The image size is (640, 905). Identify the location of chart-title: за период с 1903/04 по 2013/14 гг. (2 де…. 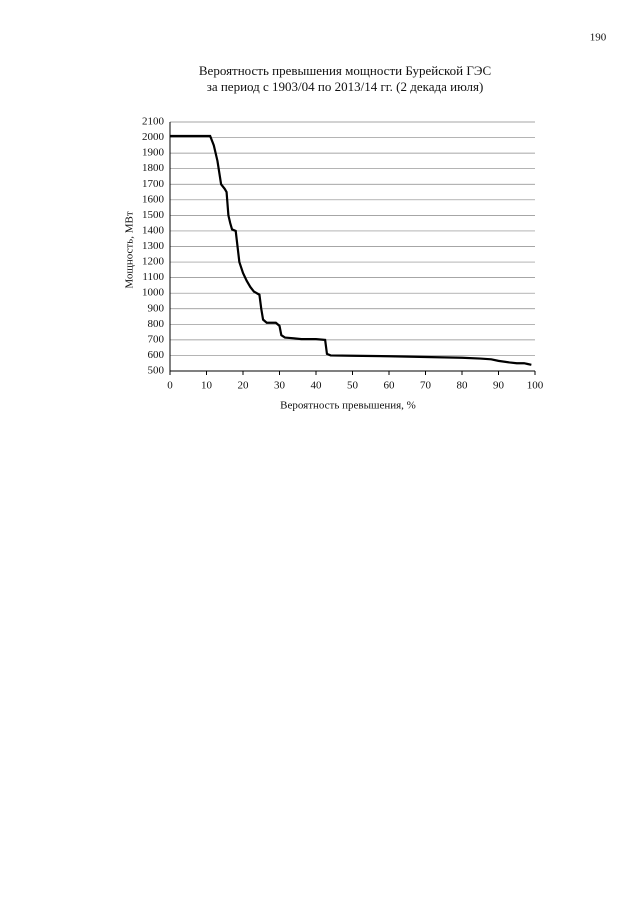
(345, 86).